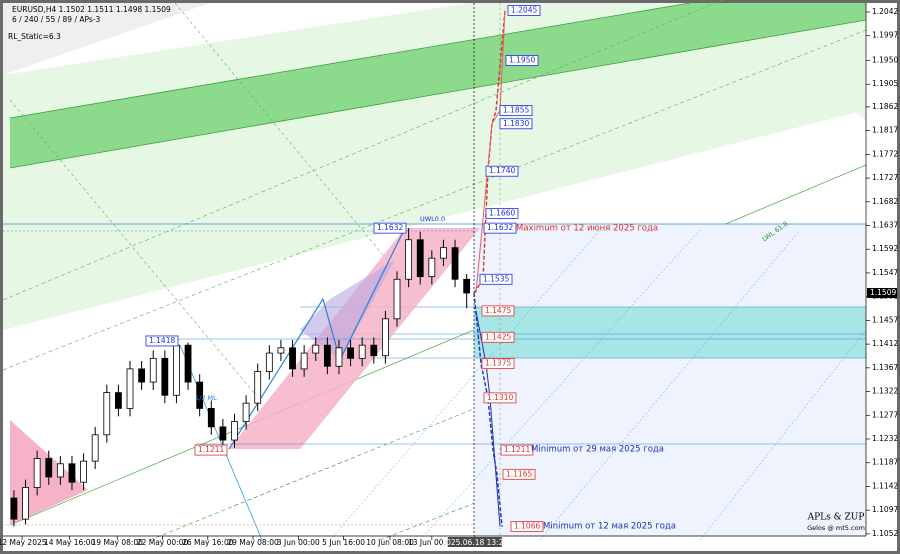 This screenshot has width=900, height=554. I want to click on y-tick-label: 1.1997, so click(885, 35).